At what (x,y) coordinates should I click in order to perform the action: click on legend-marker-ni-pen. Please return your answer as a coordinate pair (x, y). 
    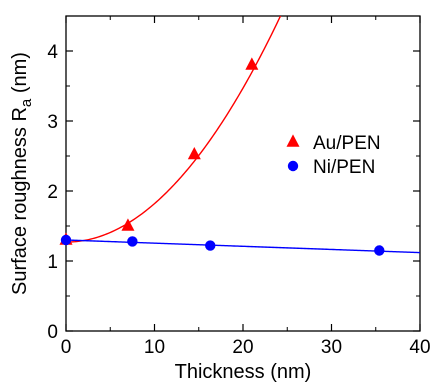
    Looking at the image, I should click on (293, 166).